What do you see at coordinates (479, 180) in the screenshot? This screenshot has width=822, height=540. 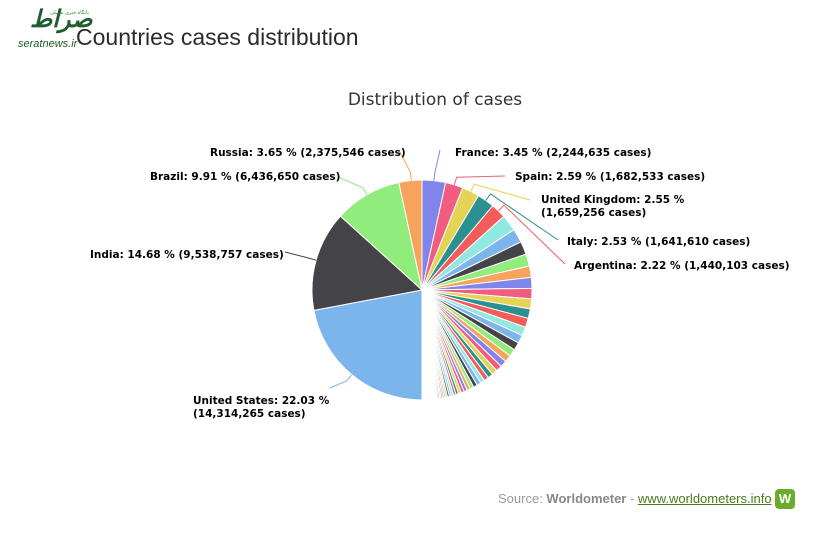 I see `connector-spain` at bounding box center [479, 180].